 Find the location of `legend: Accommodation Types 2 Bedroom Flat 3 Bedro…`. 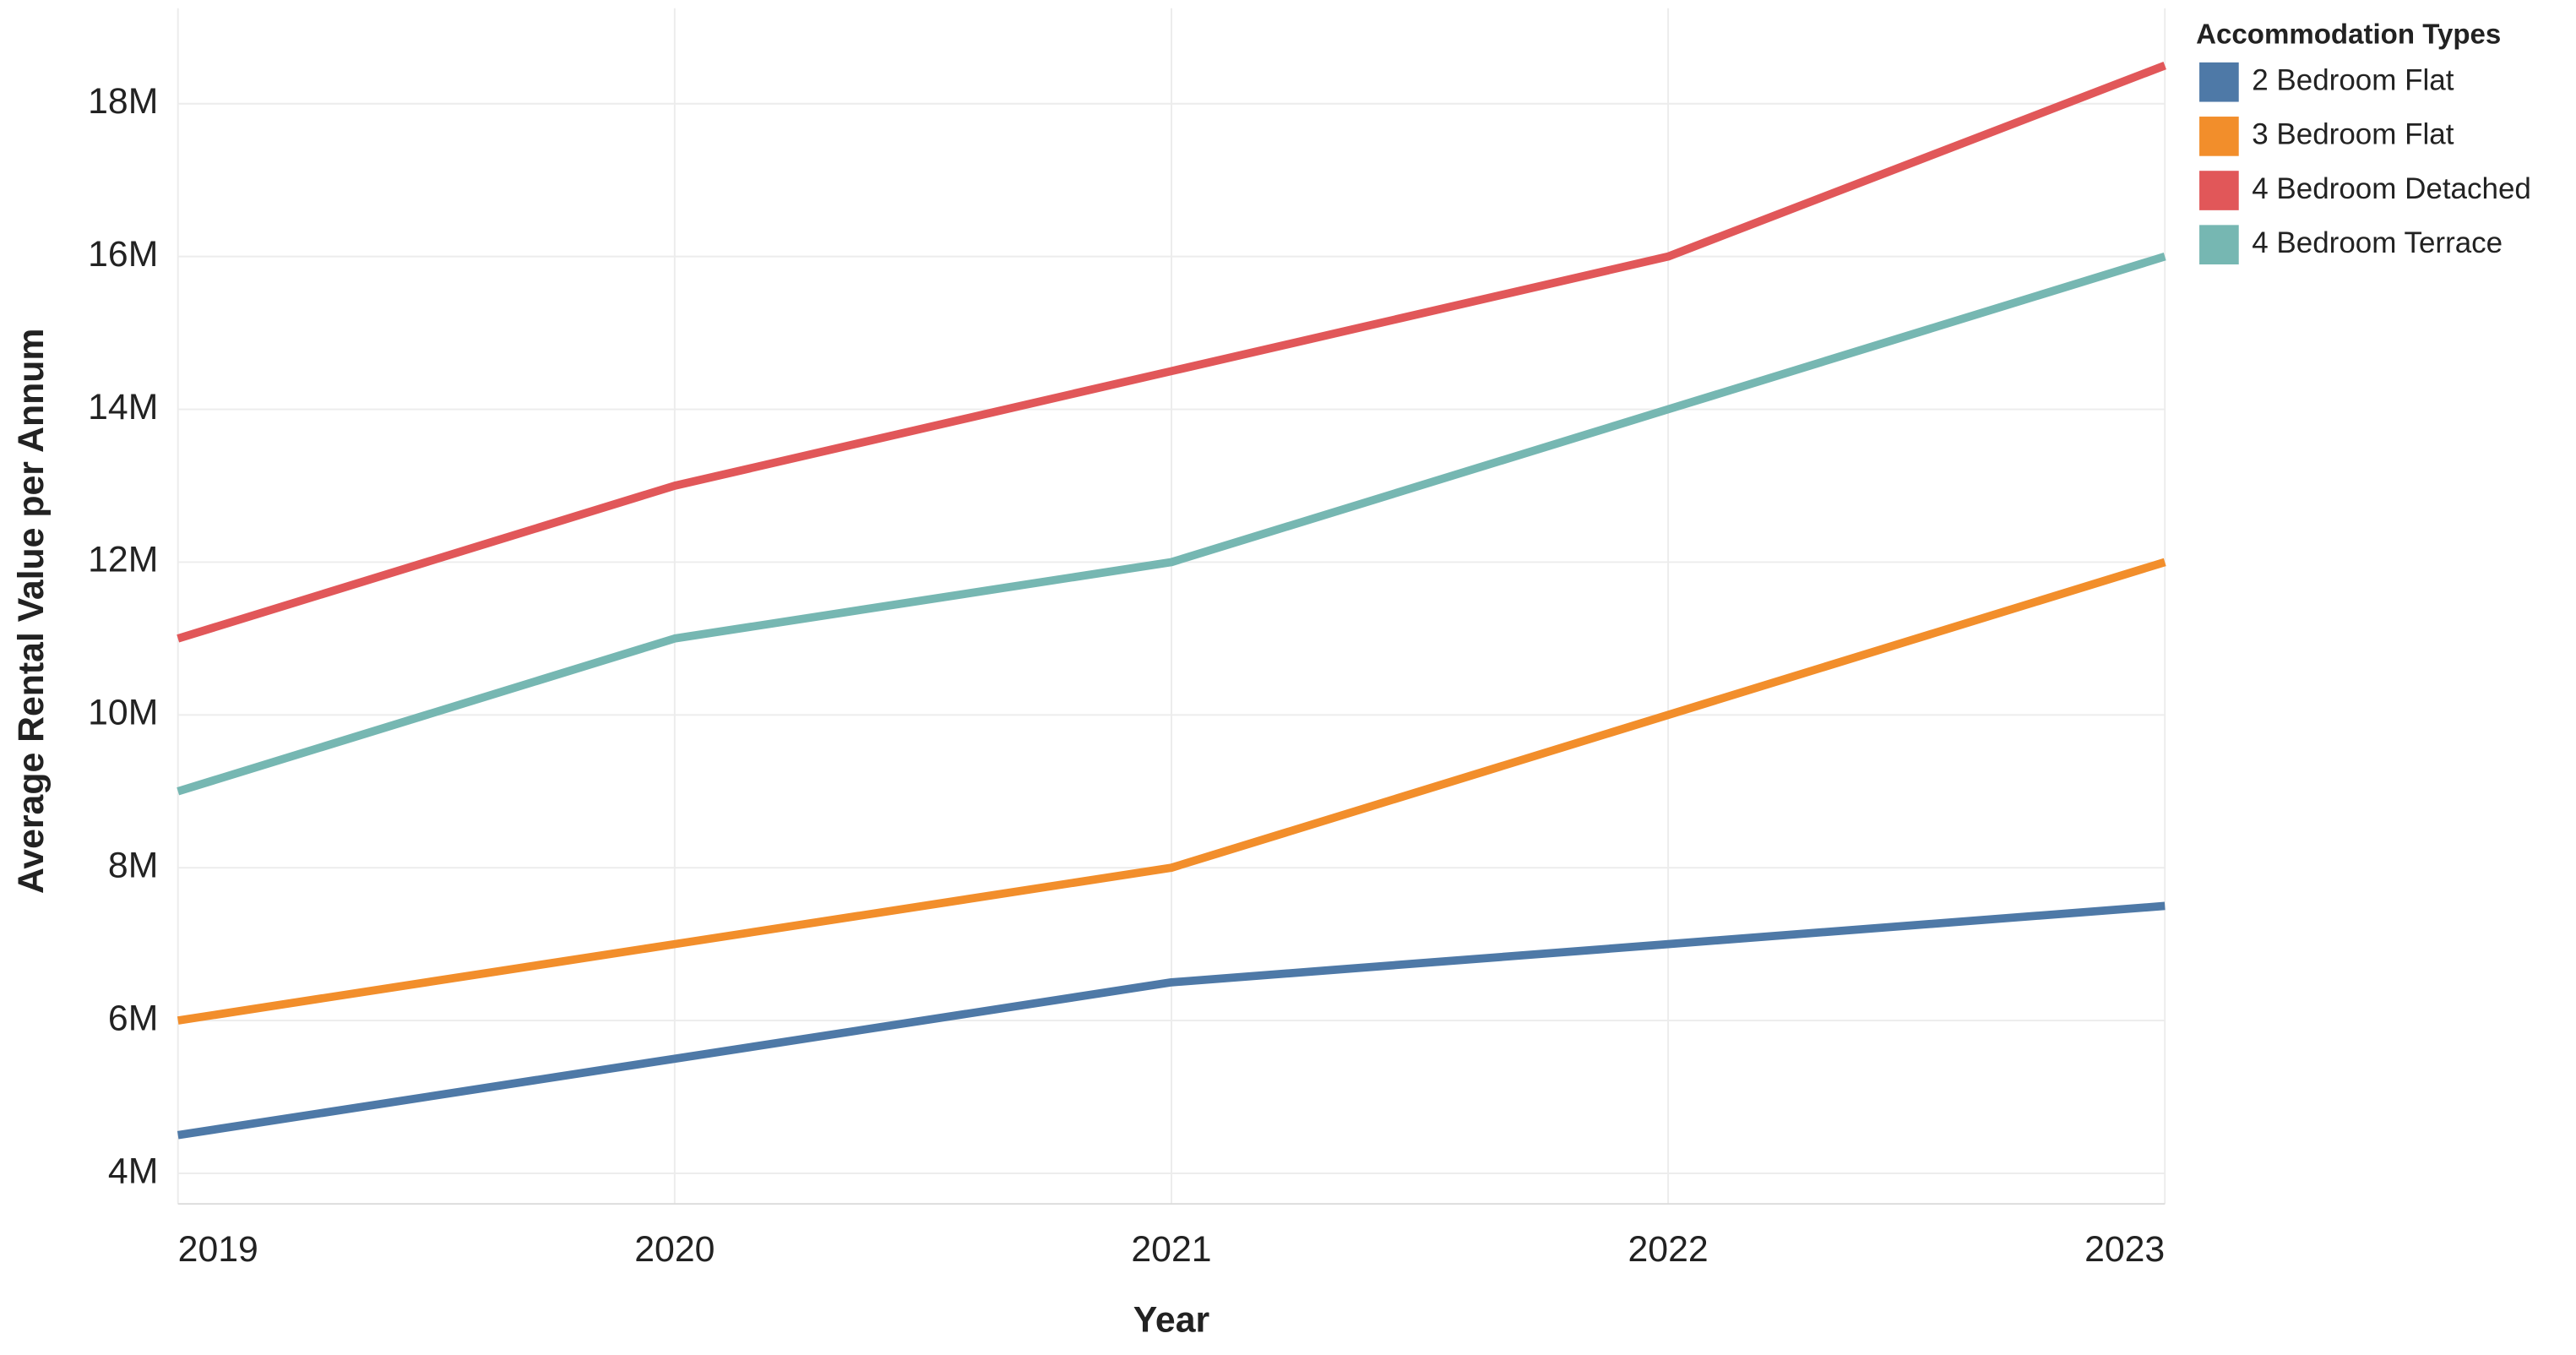

legend: Accommodation Types 2 Bedroom Flat 3 Bedro… is located at coordinates (2363, 142).